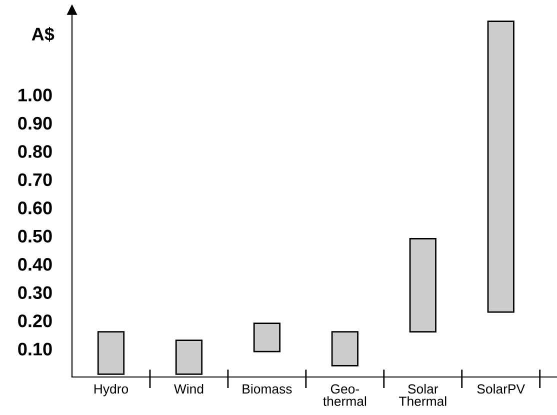 This screenshot has height=415, width=557. Describe the element at coordinates (35, 95) in the screenshot. I see `y-tick-label: 1.00` at that location.